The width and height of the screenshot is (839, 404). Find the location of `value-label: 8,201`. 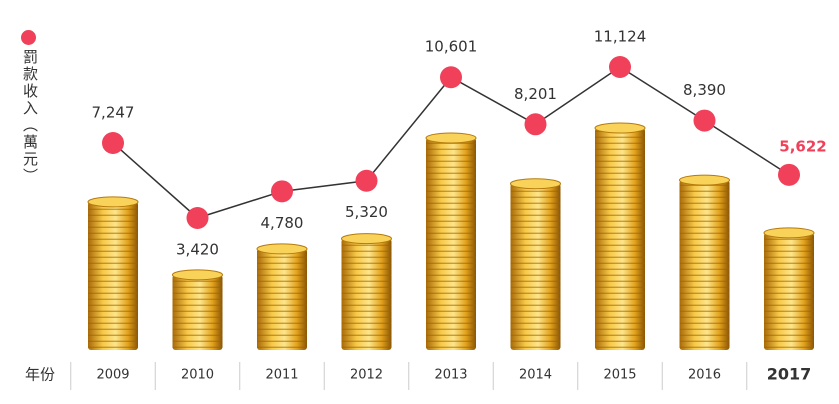

value-label: 8,201 is located at coordinates (535, 94).